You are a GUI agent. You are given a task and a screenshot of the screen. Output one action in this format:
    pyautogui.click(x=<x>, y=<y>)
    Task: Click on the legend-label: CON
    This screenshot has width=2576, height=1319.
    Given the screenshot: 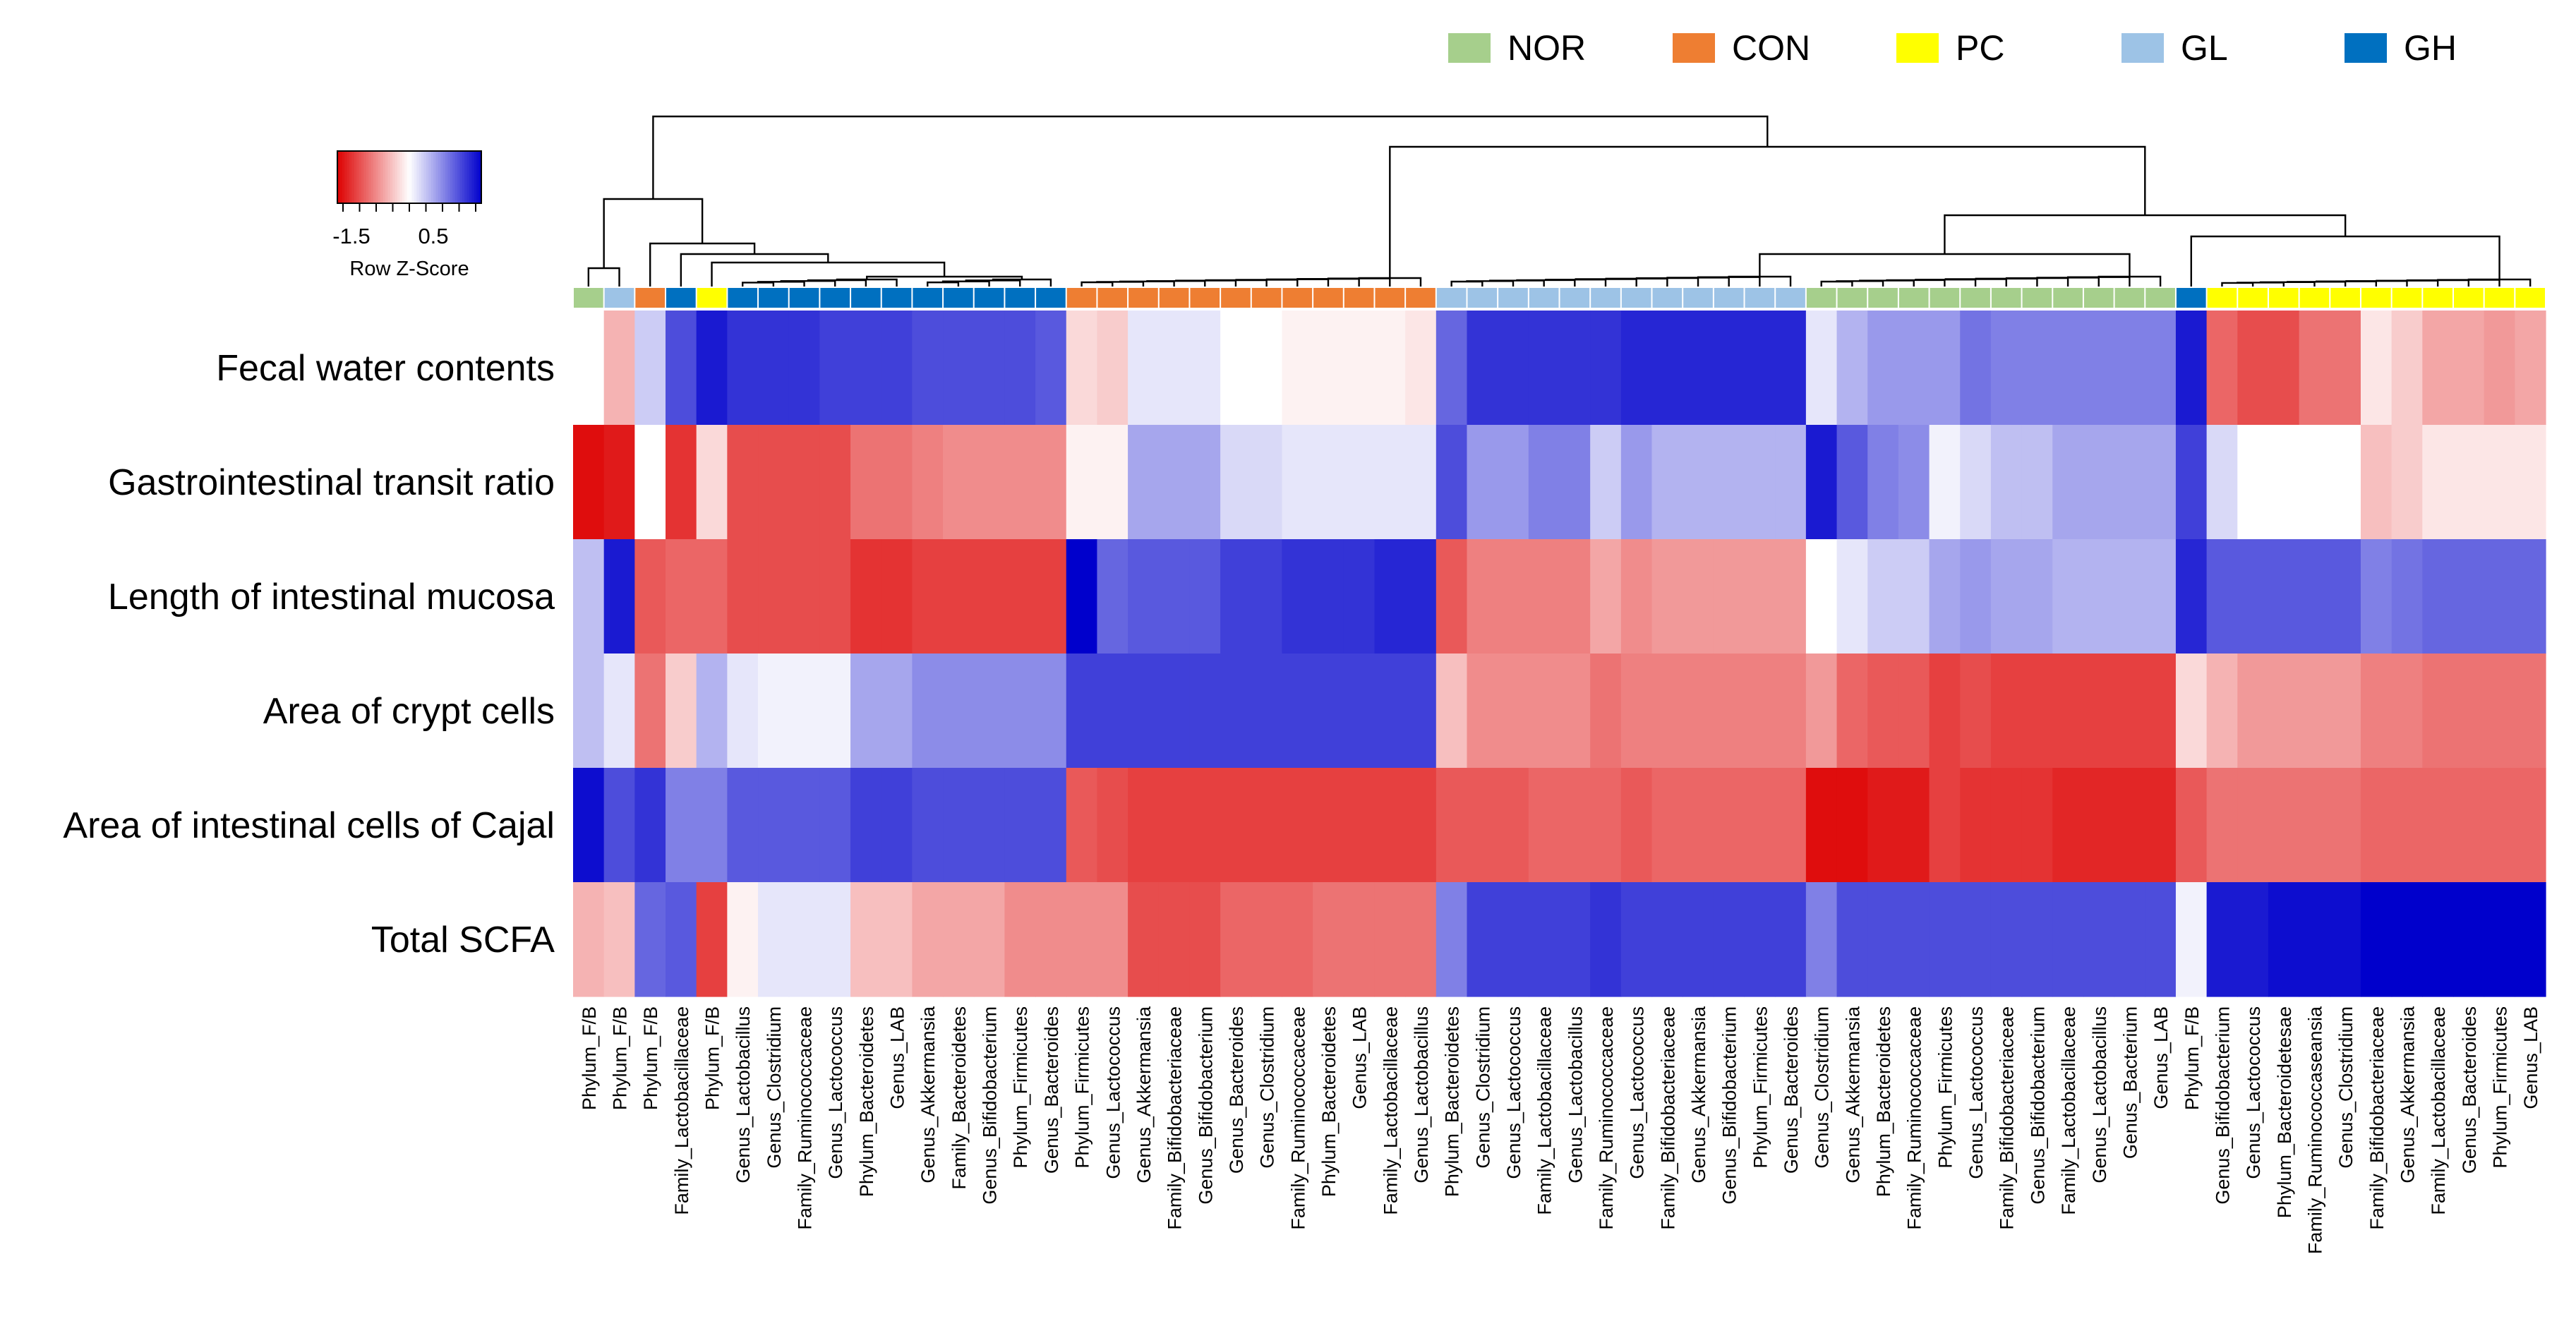 What is the action you would take?
    pyautogui.click(x=1771, y=48)
    